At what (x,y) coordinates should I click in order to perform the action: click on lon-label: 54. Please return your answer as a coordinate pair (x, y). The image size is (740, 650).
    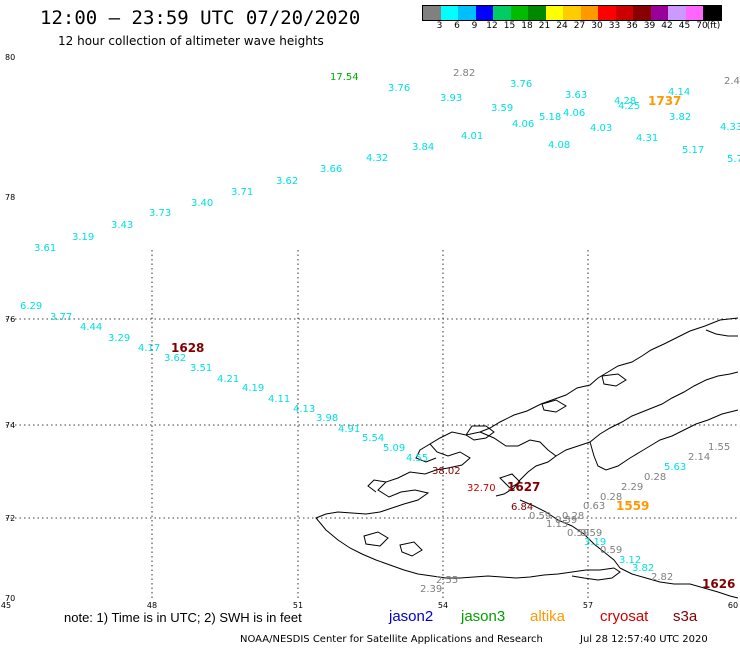
    Looking at the image, I should click on (443, 605).